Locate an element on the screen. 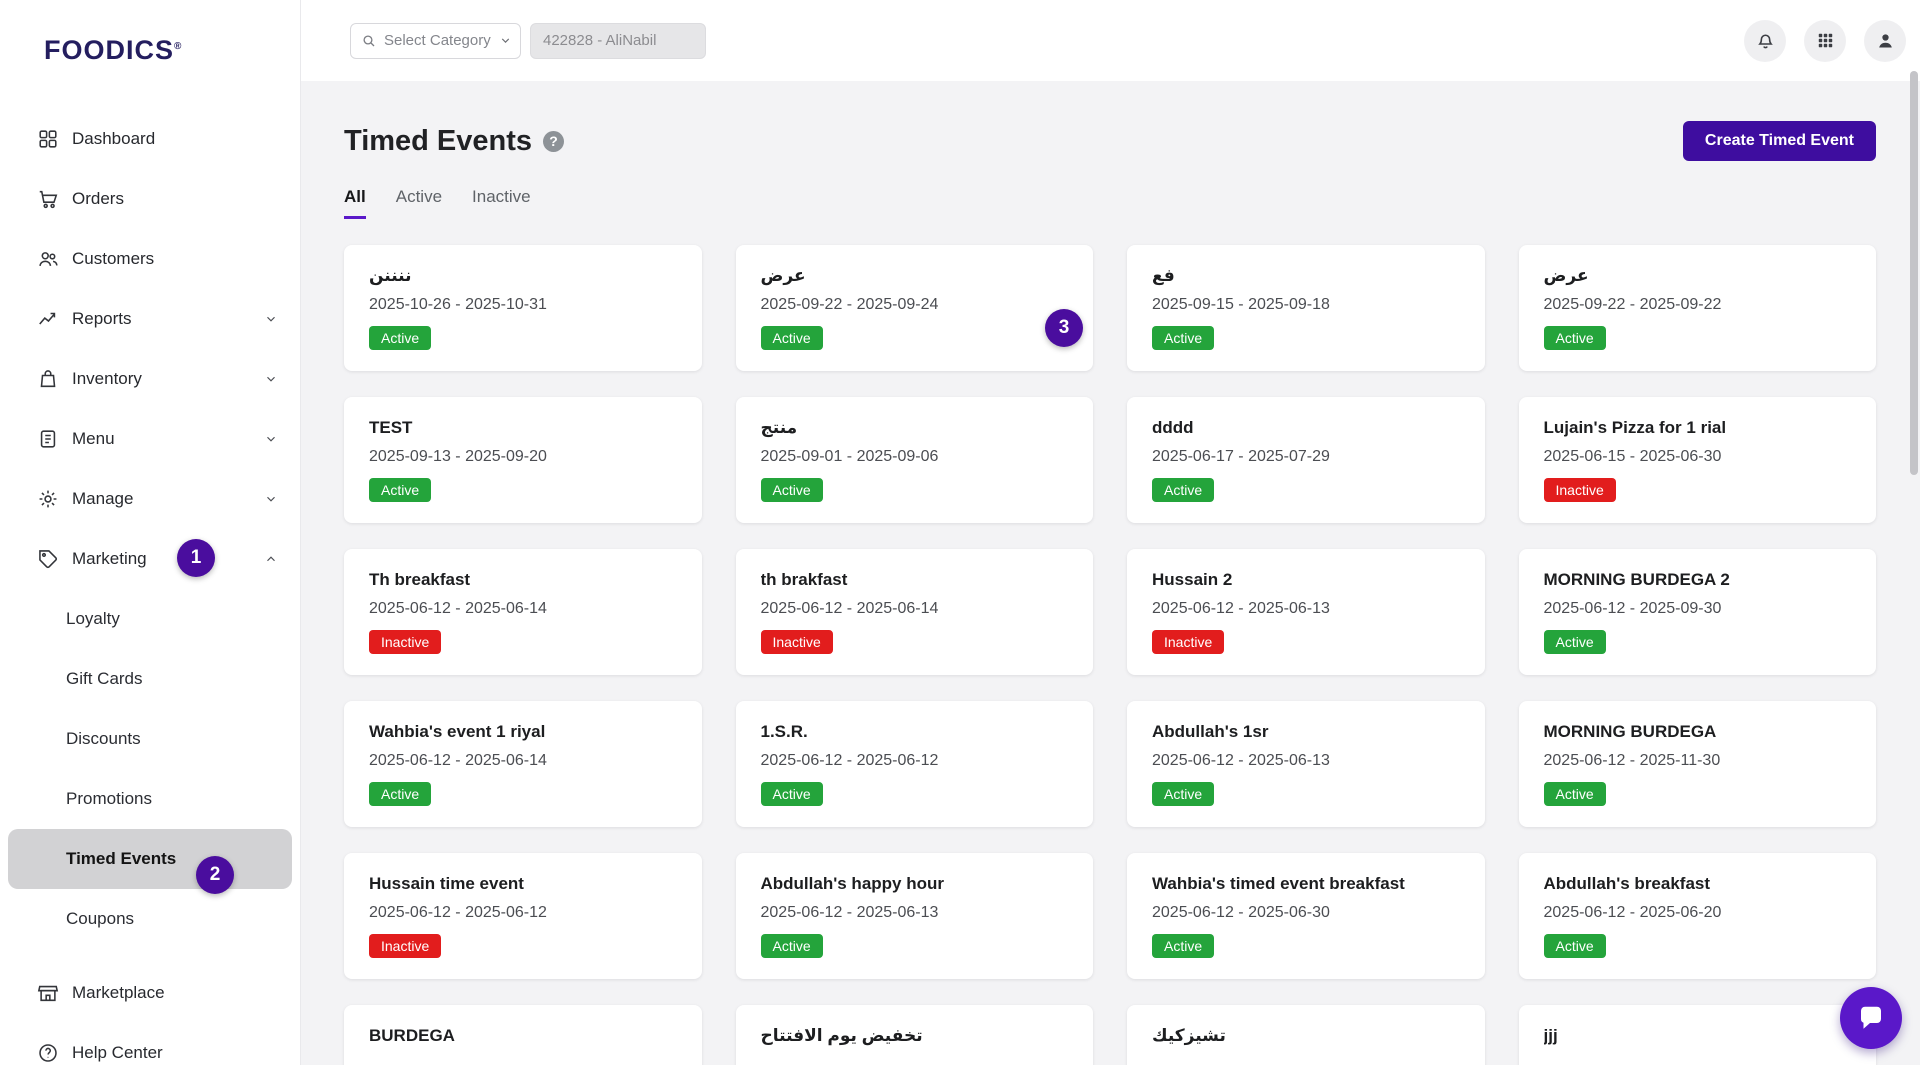  timed-event-card: منتج 2025-09-01 - 2025-09-06 Active is located at coordinates (914, 460).